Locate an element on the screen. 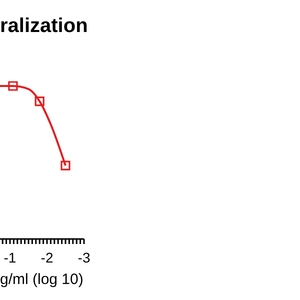 This screenshot has width=300, height=300. chart-title: ralization is located at coordinates (44, 26).